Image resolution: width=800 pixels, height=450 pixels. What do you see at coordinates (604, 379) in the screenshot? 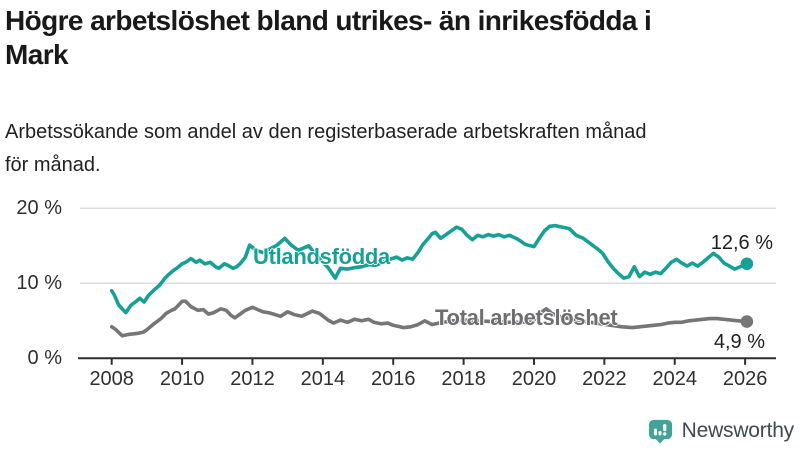
I see `x-axis-label: 2022` at bounding box center [604, 379].